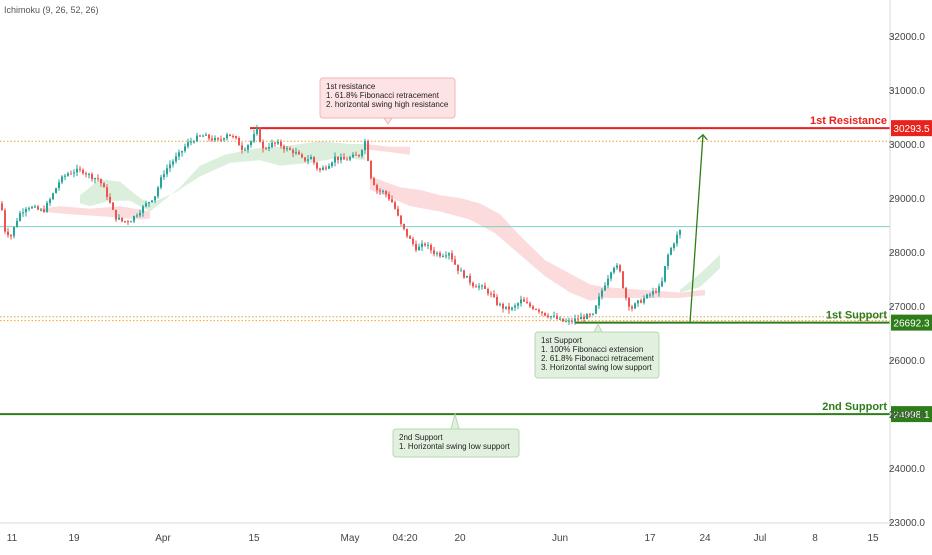  Describe the element at coordinates (856, 316) in the screenshot. I see `level-name: 1st Support` at that location.